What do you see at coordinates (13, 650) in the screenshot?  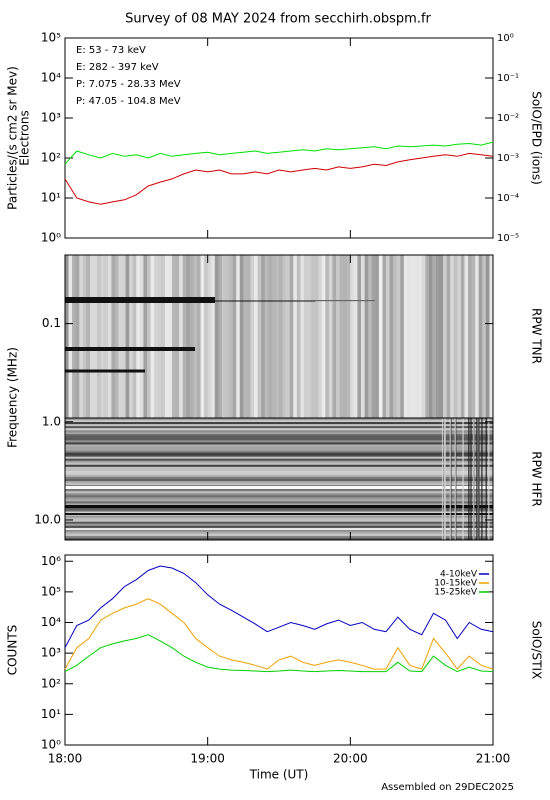 I see `y-axis-label: COUNTS` at bounding box center [13, 650].